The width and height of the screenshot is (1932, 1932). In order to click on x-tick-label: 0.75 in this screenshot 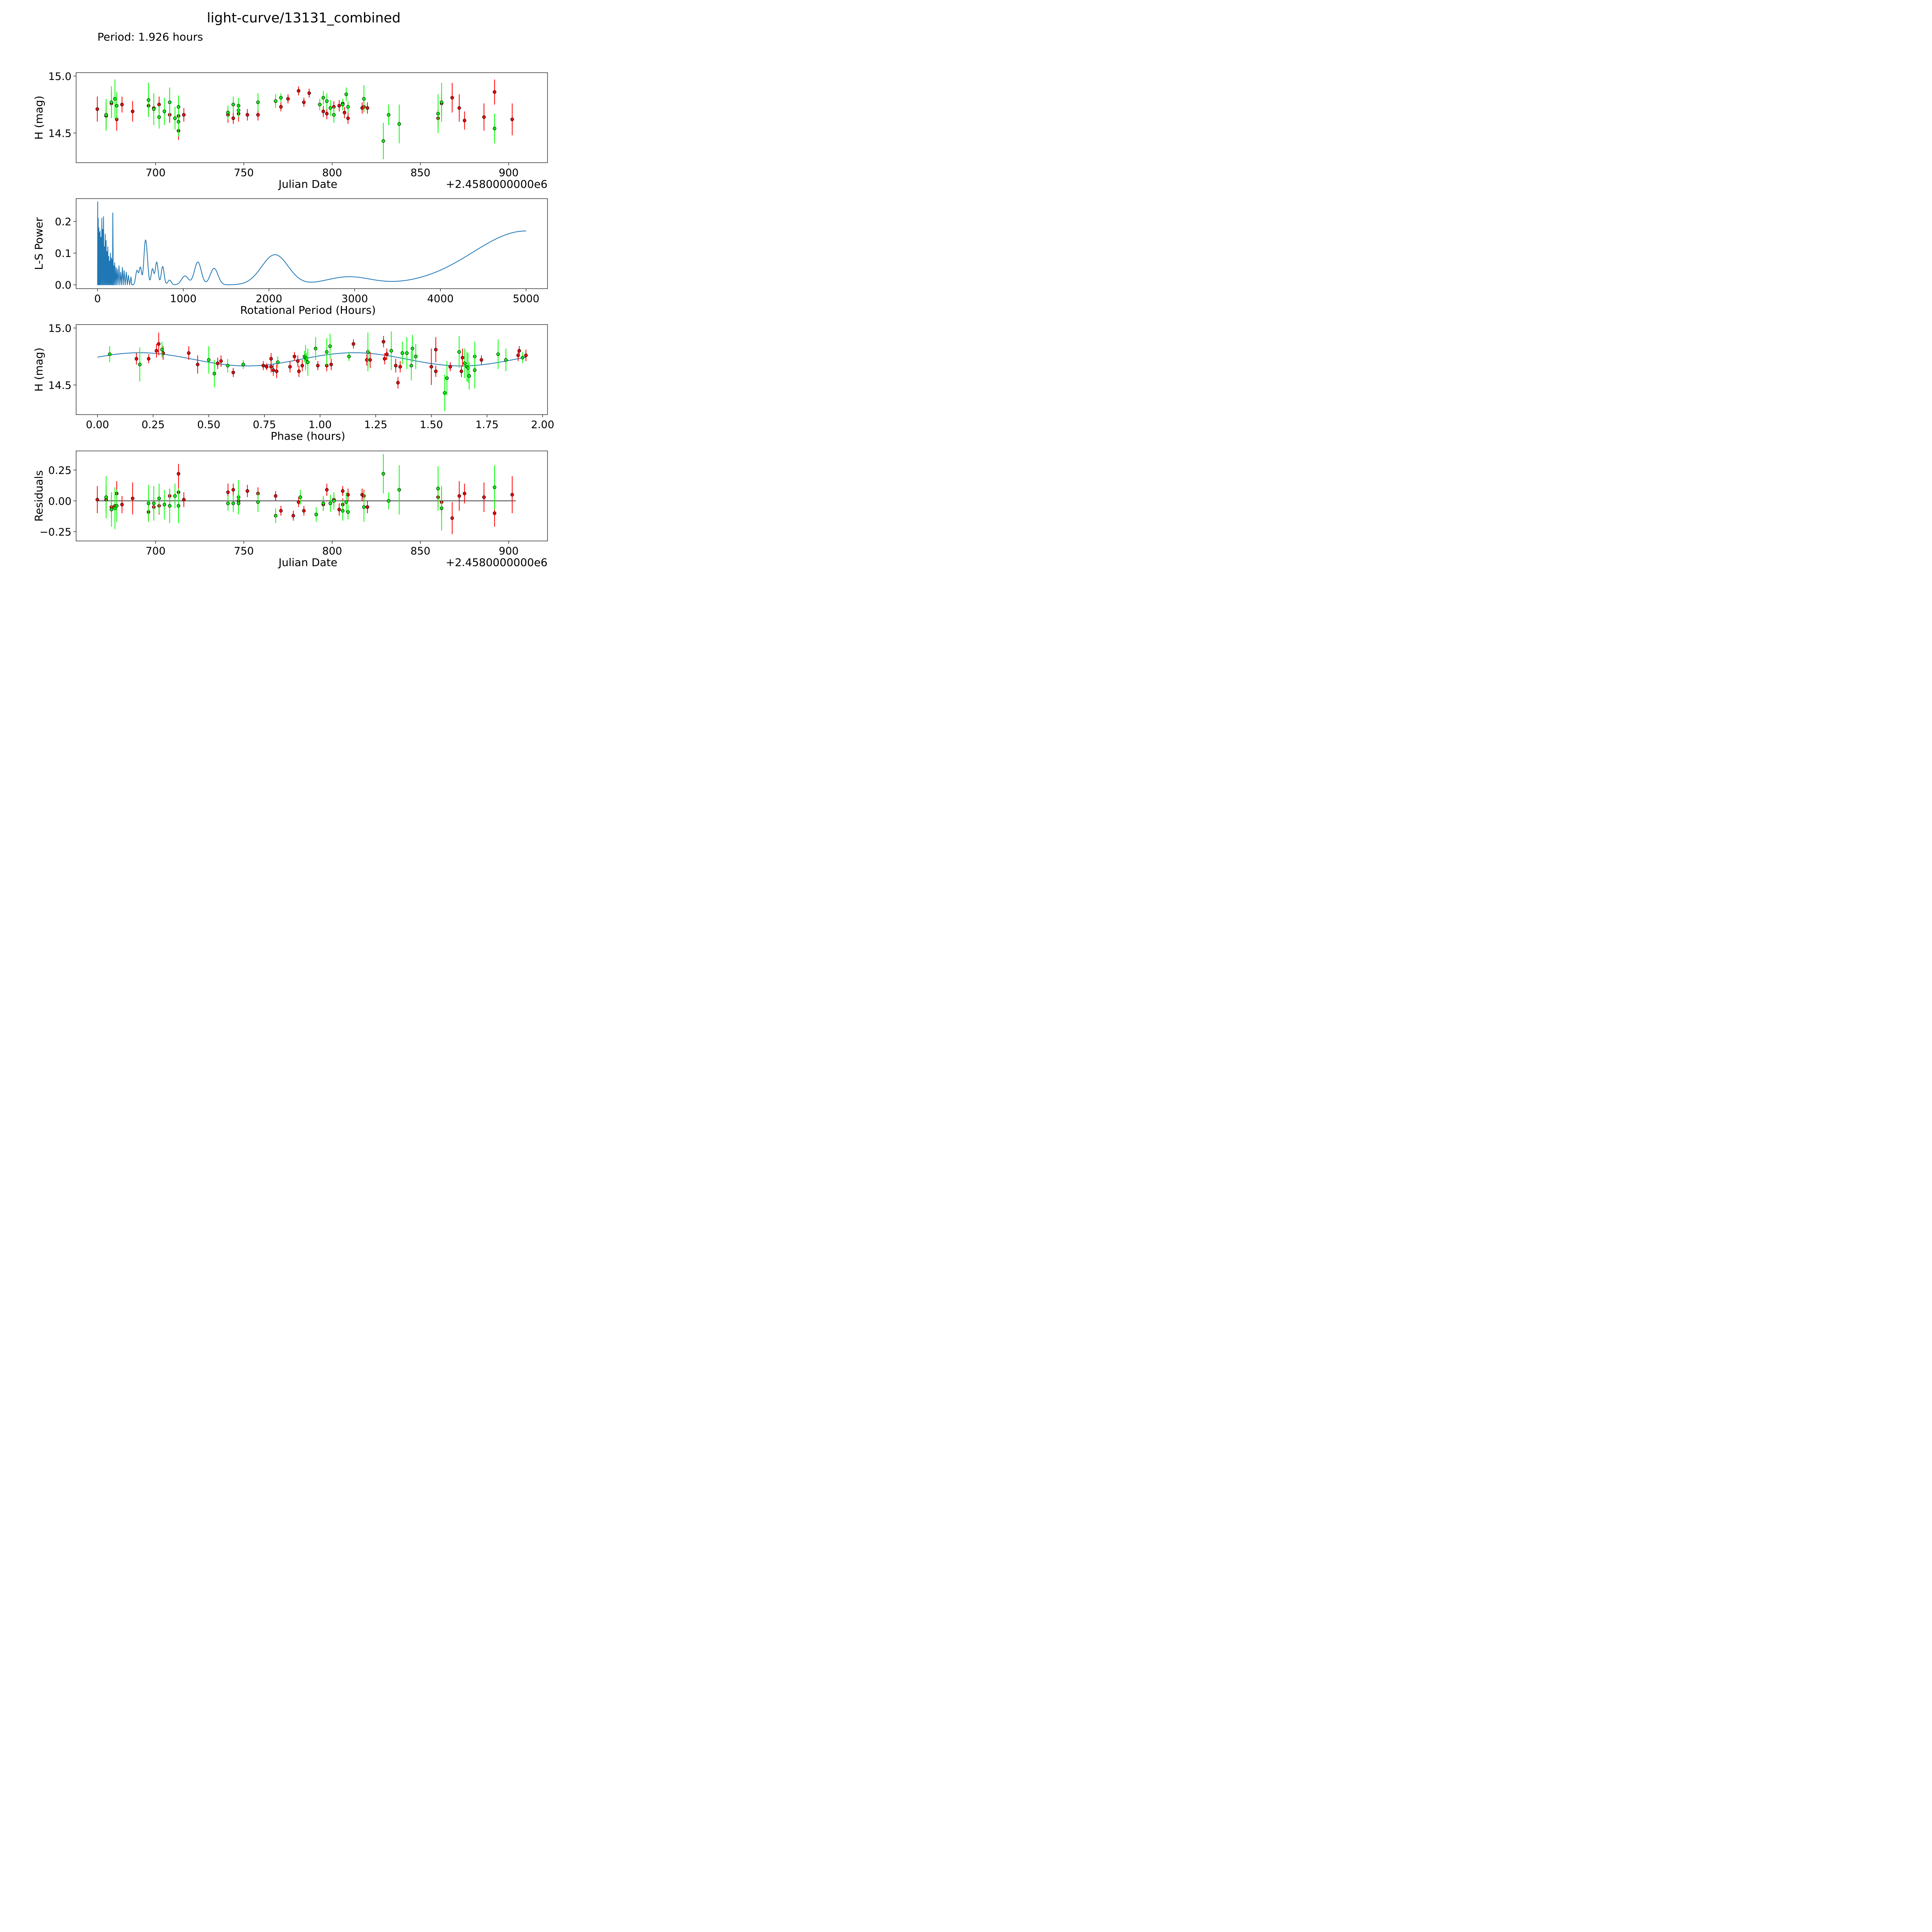, I will do `click(264, 425)`.